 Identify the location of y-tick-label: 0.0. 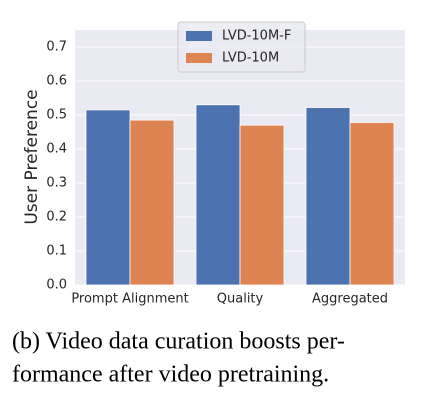
(56, 285).